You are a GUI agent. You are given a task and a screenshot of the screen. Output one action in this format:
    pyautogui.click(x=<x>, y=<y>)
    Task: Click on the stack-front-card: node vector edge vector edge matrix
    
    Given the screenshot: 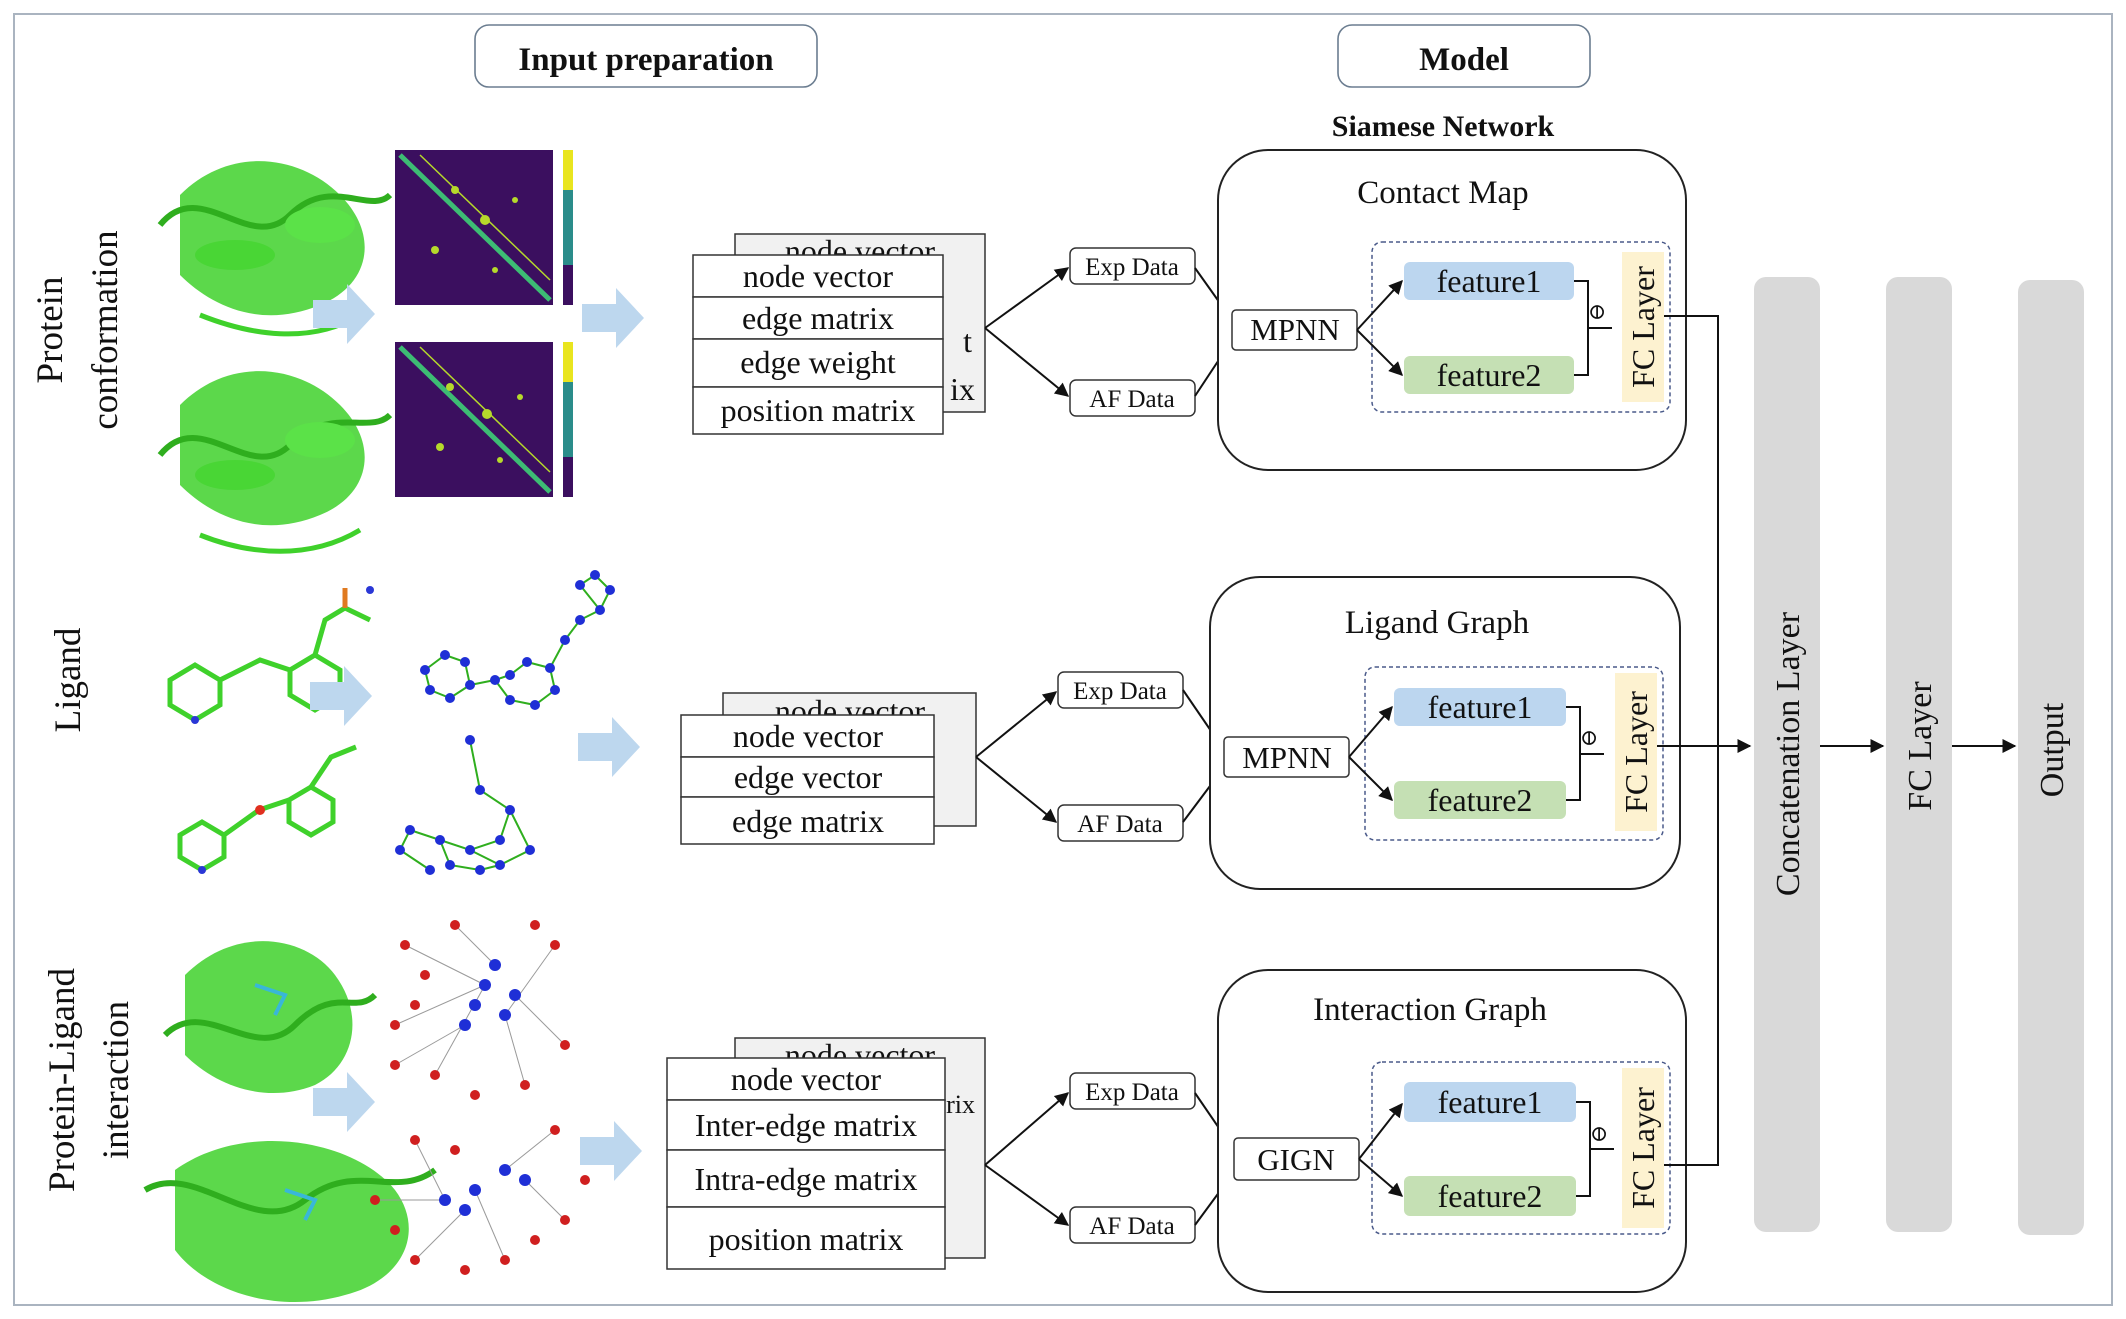 What is the action you would take?
    pyautogui.click(x=807, y=779)
    